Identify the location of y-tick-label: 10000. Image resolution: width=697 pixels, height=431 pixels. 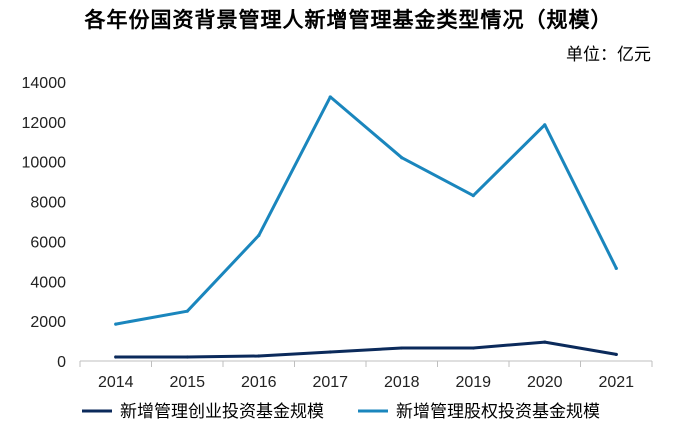
(44, 163).